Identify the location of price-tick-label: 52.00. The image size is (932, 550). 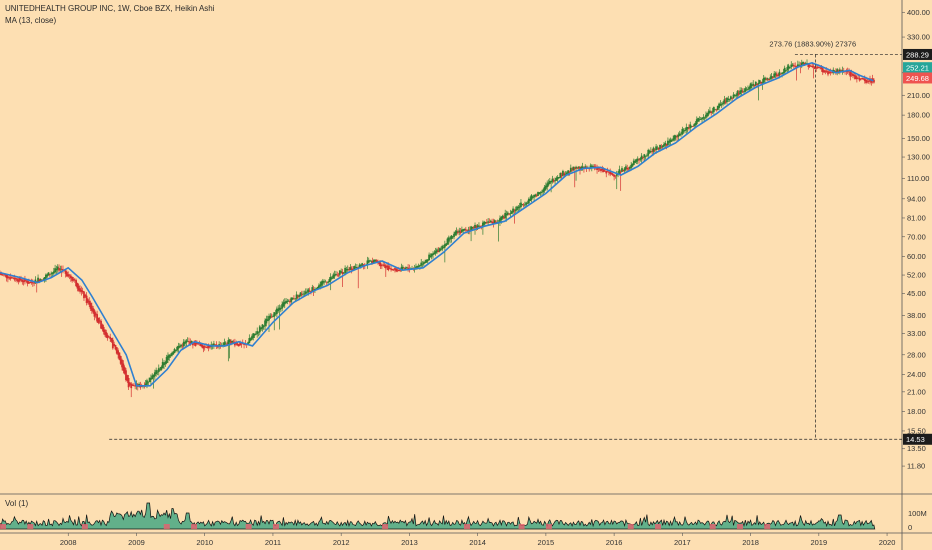
(916, 275).